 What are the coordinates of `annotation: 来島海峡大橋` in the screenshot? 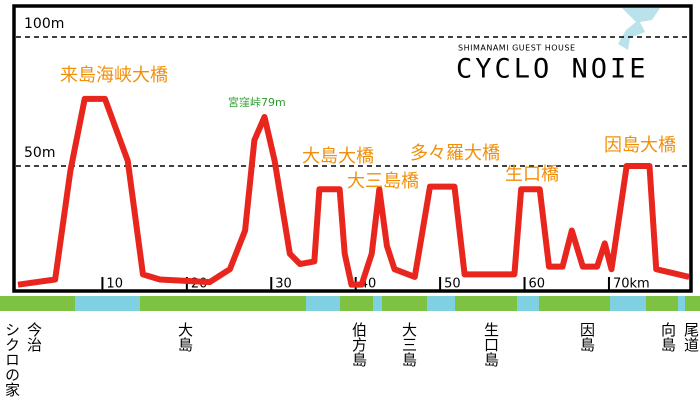 It's located at (114, 75).